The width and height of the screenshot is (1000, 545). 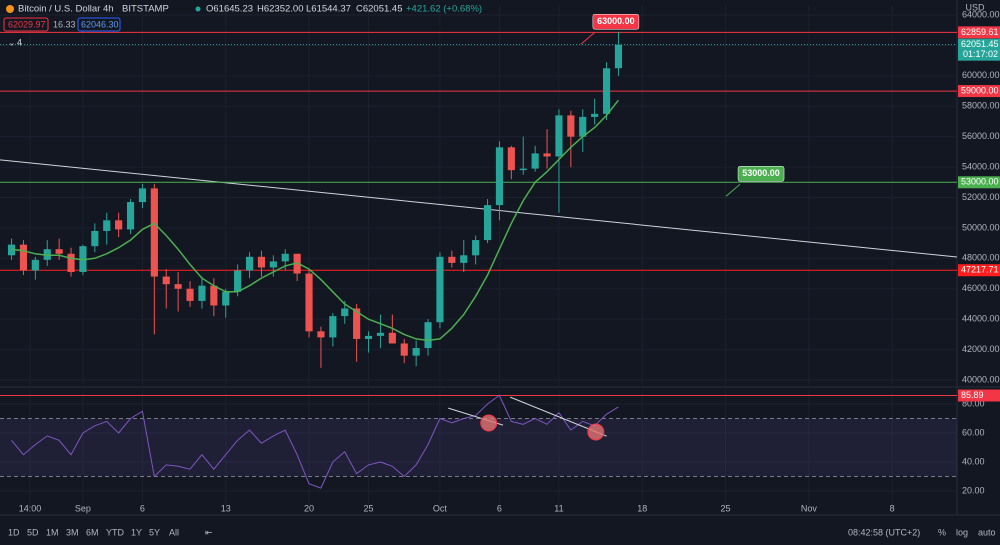 I want to click on y-tick-label: 60.00, so click(x=973, y=432).